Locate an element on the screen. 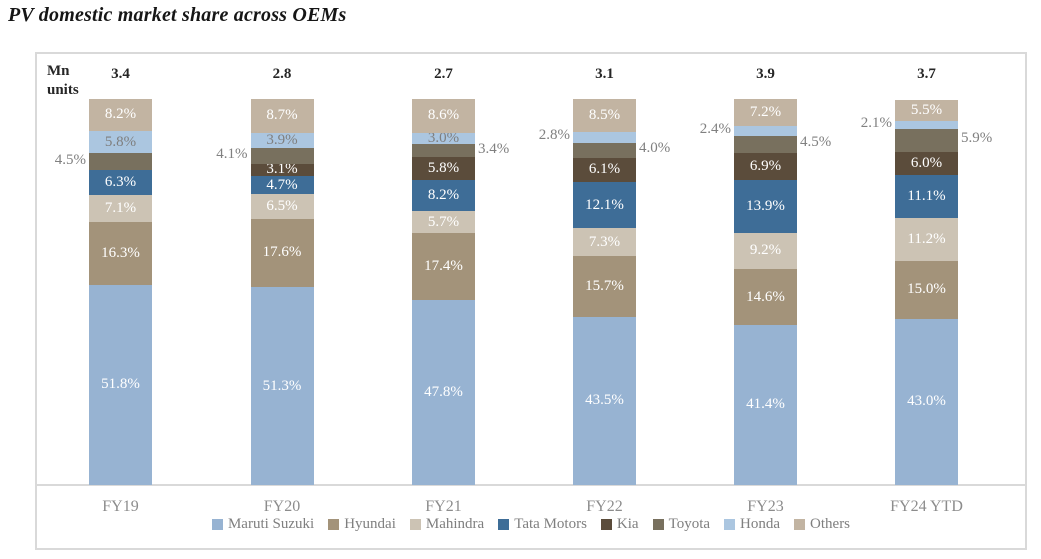 The image size is (1041, 559). segment-label: 11.2% is located at coordinates (926, 238).